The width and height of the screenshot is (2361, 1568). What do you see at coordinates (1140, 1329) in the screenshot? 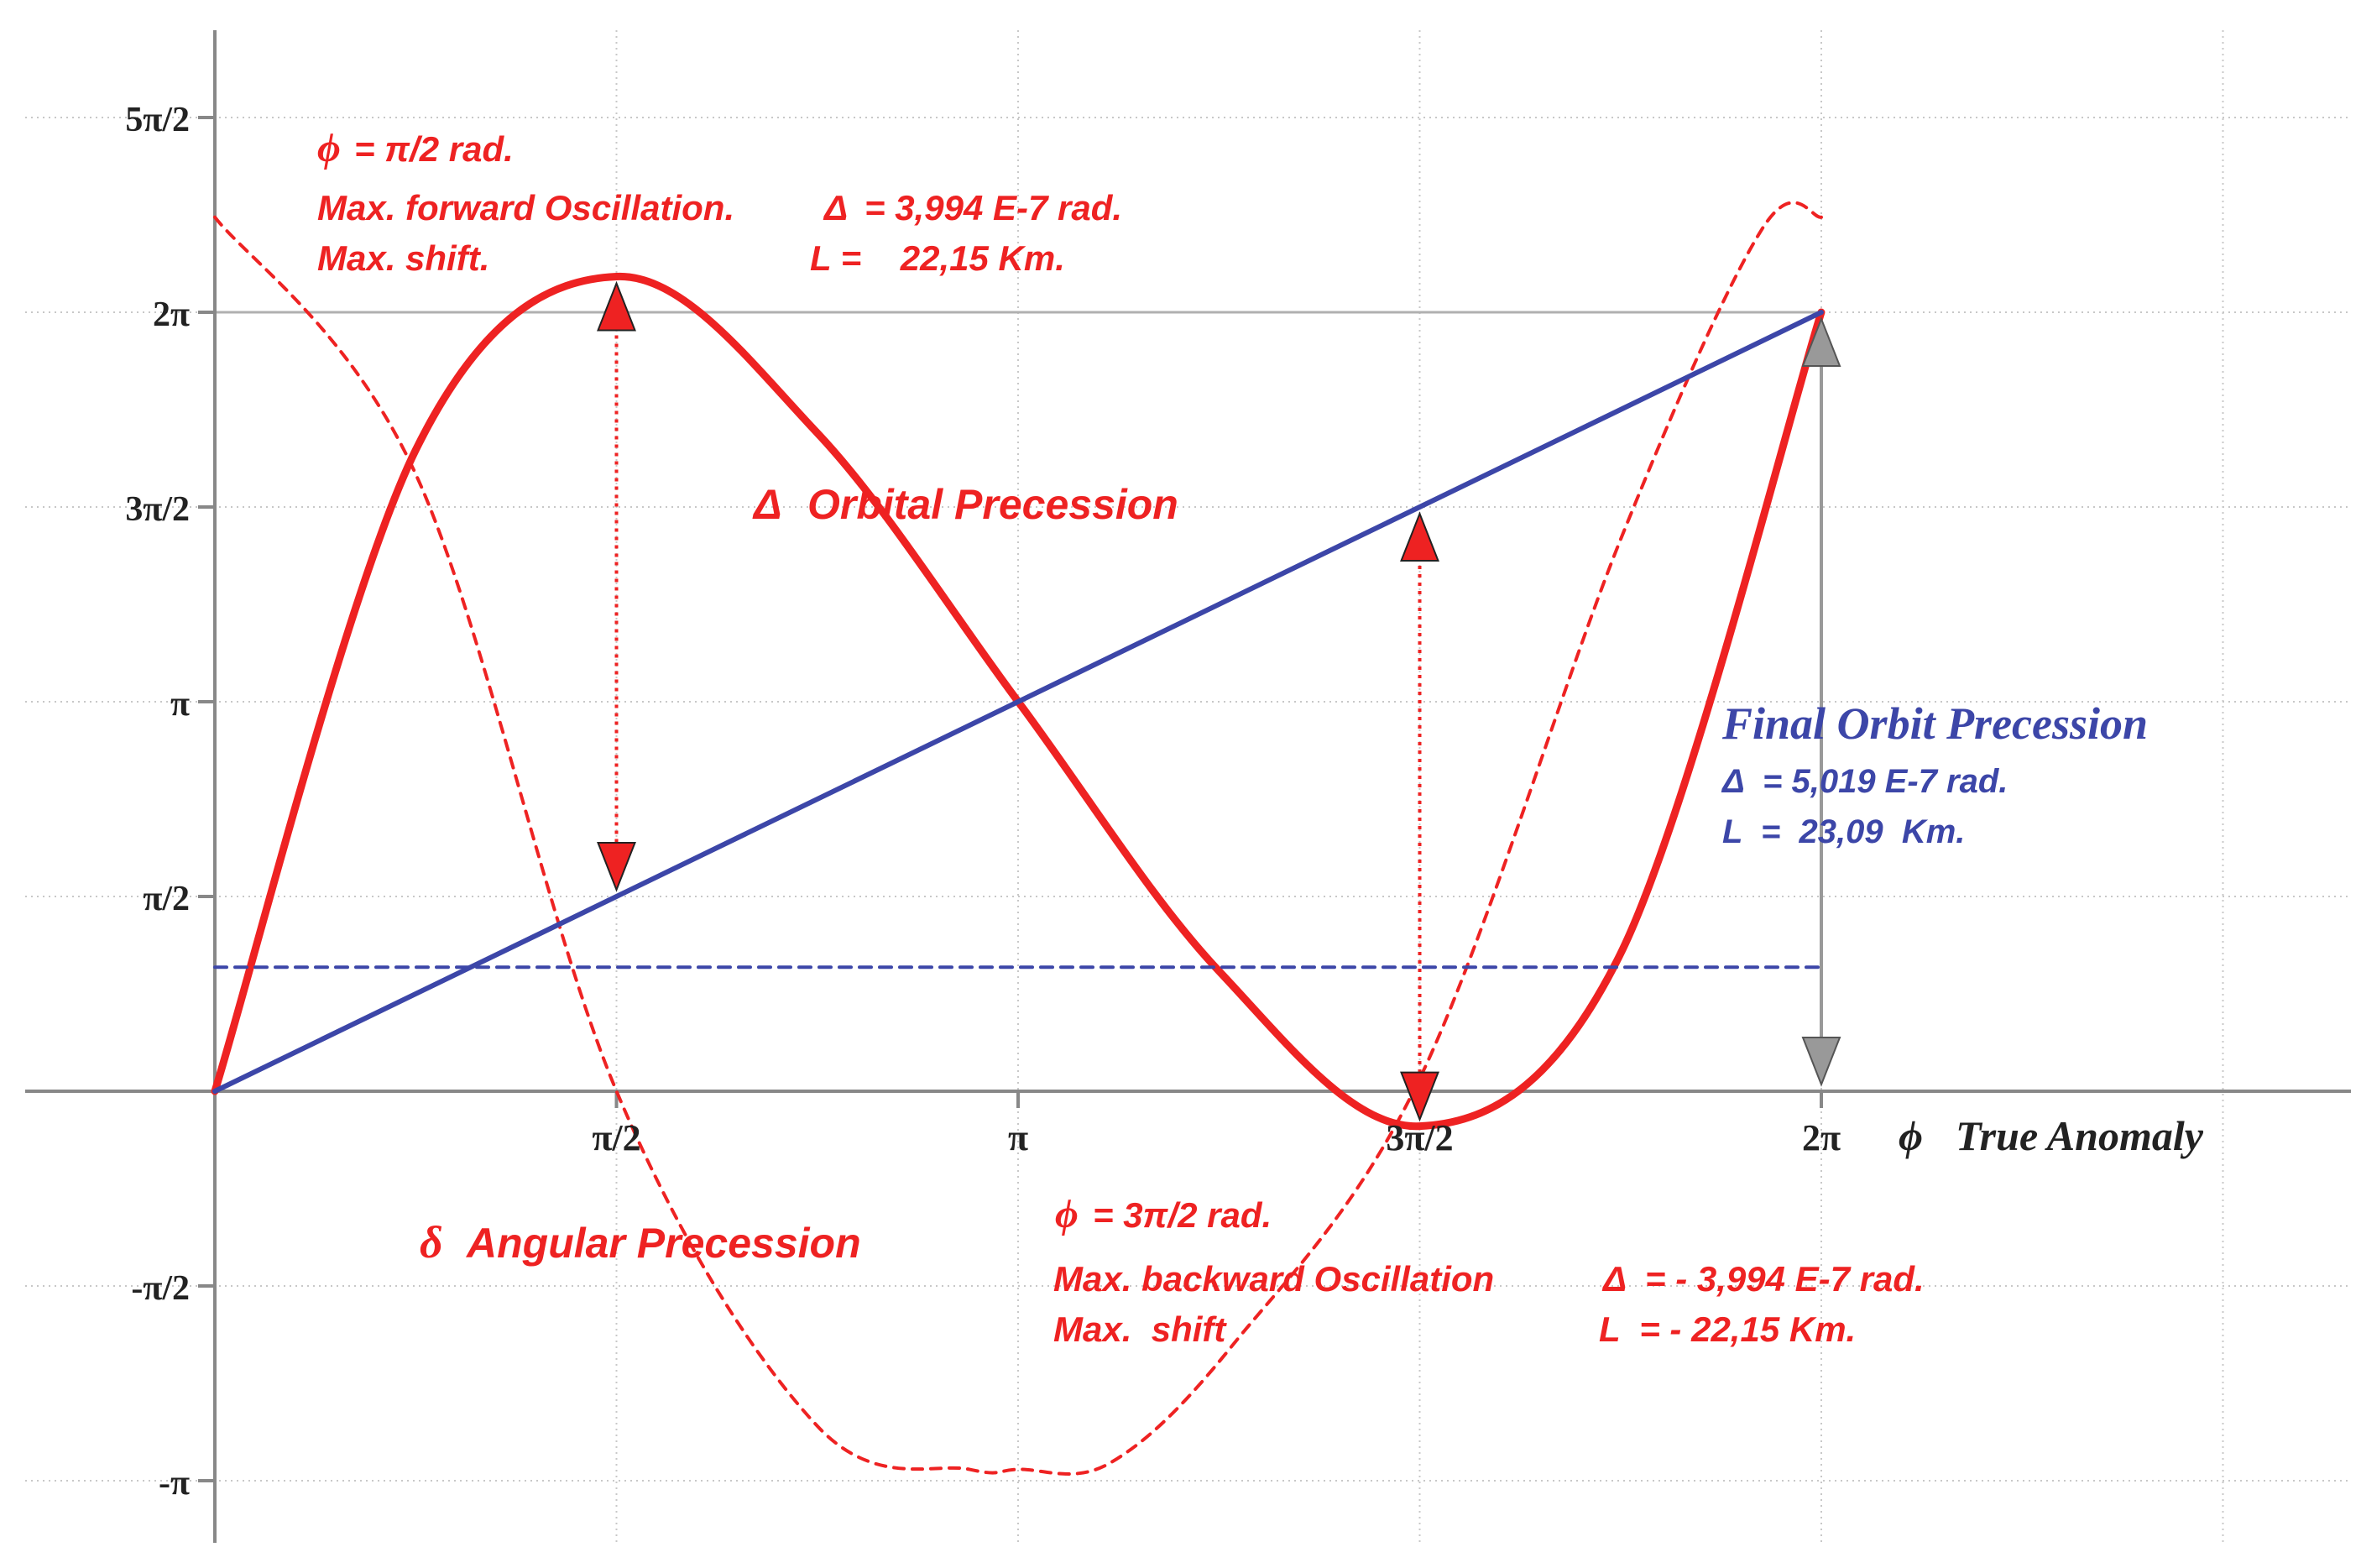
I see `backward-line2: Max. shift` at bounding box center [1140, 1329].